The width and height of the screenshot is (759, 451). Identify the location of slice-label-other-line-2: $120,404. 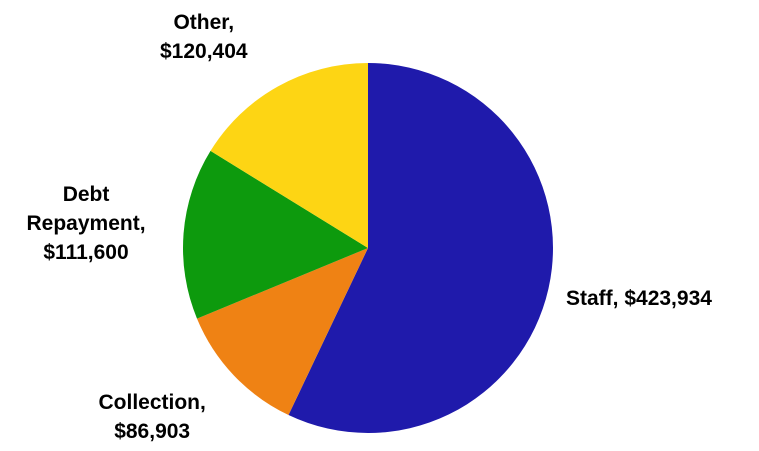
(204, 51).